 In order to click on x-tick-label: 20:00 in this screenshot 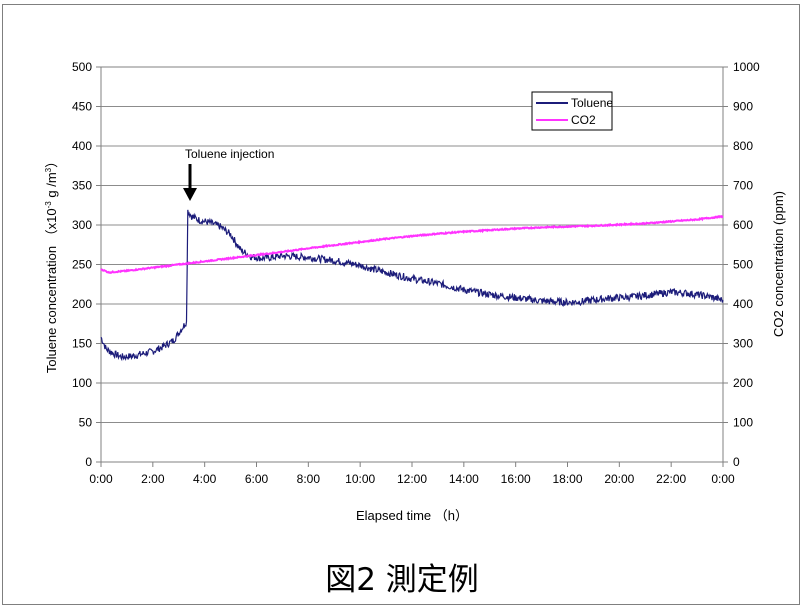, I will do `click(619, 479)`.